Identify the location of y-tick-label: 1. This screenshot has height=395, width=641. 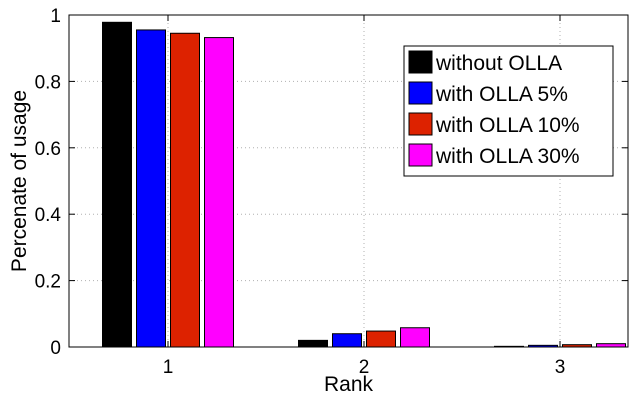
(55, 16).